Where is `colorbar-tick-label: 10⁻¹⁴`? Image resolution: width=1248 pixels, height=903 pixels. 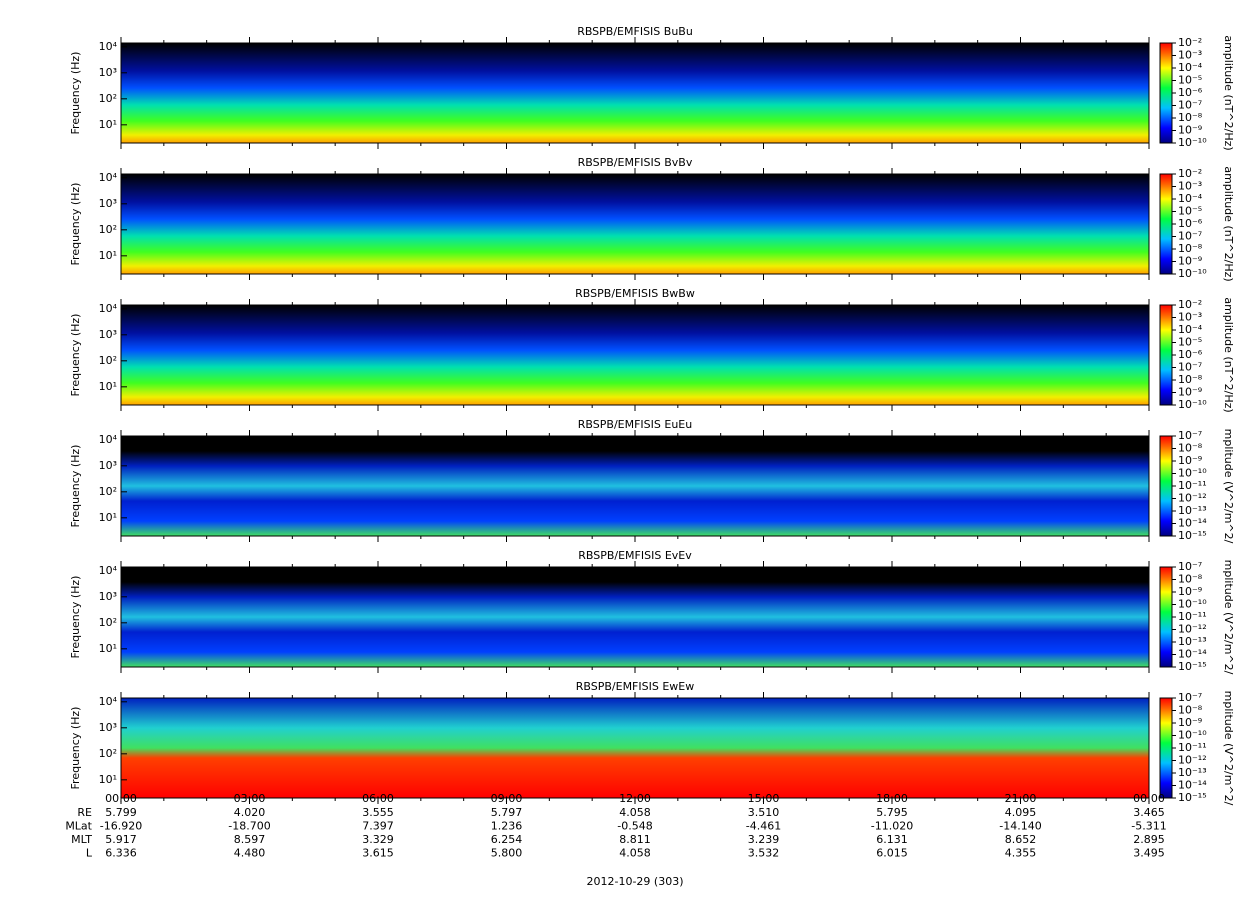
colorbar-tick-label: 10⁻¹⁴ is located at coordinates (1192, 785).